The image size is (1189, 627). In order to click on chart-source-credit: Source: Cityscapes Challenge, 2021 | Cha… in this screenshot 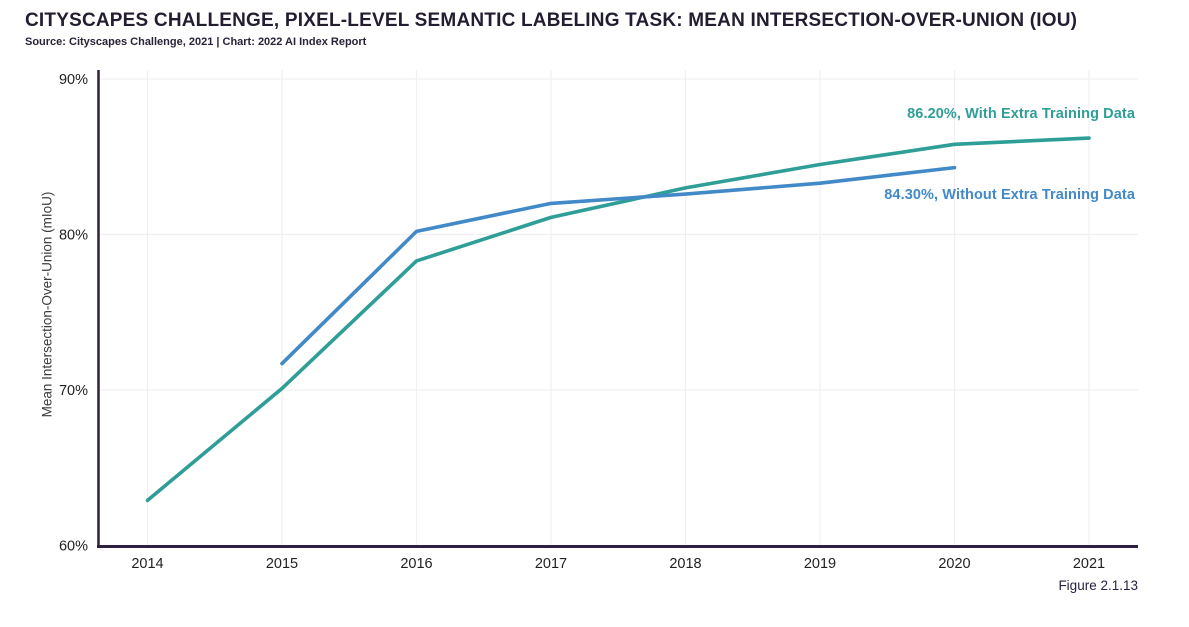, I will do `click(196, 42)`.